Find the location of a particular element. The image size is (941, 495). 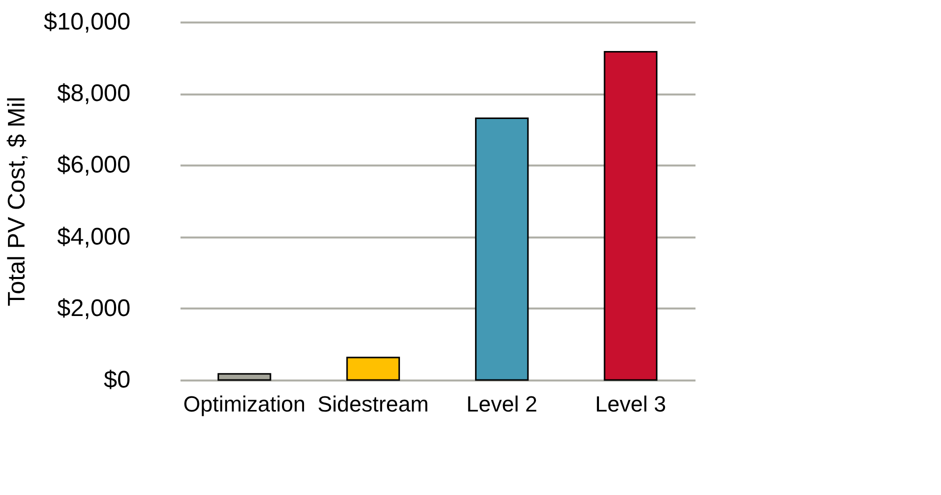

y-axis-title: Total PV Cost, $ Mil is located at coordinates (17, 201).